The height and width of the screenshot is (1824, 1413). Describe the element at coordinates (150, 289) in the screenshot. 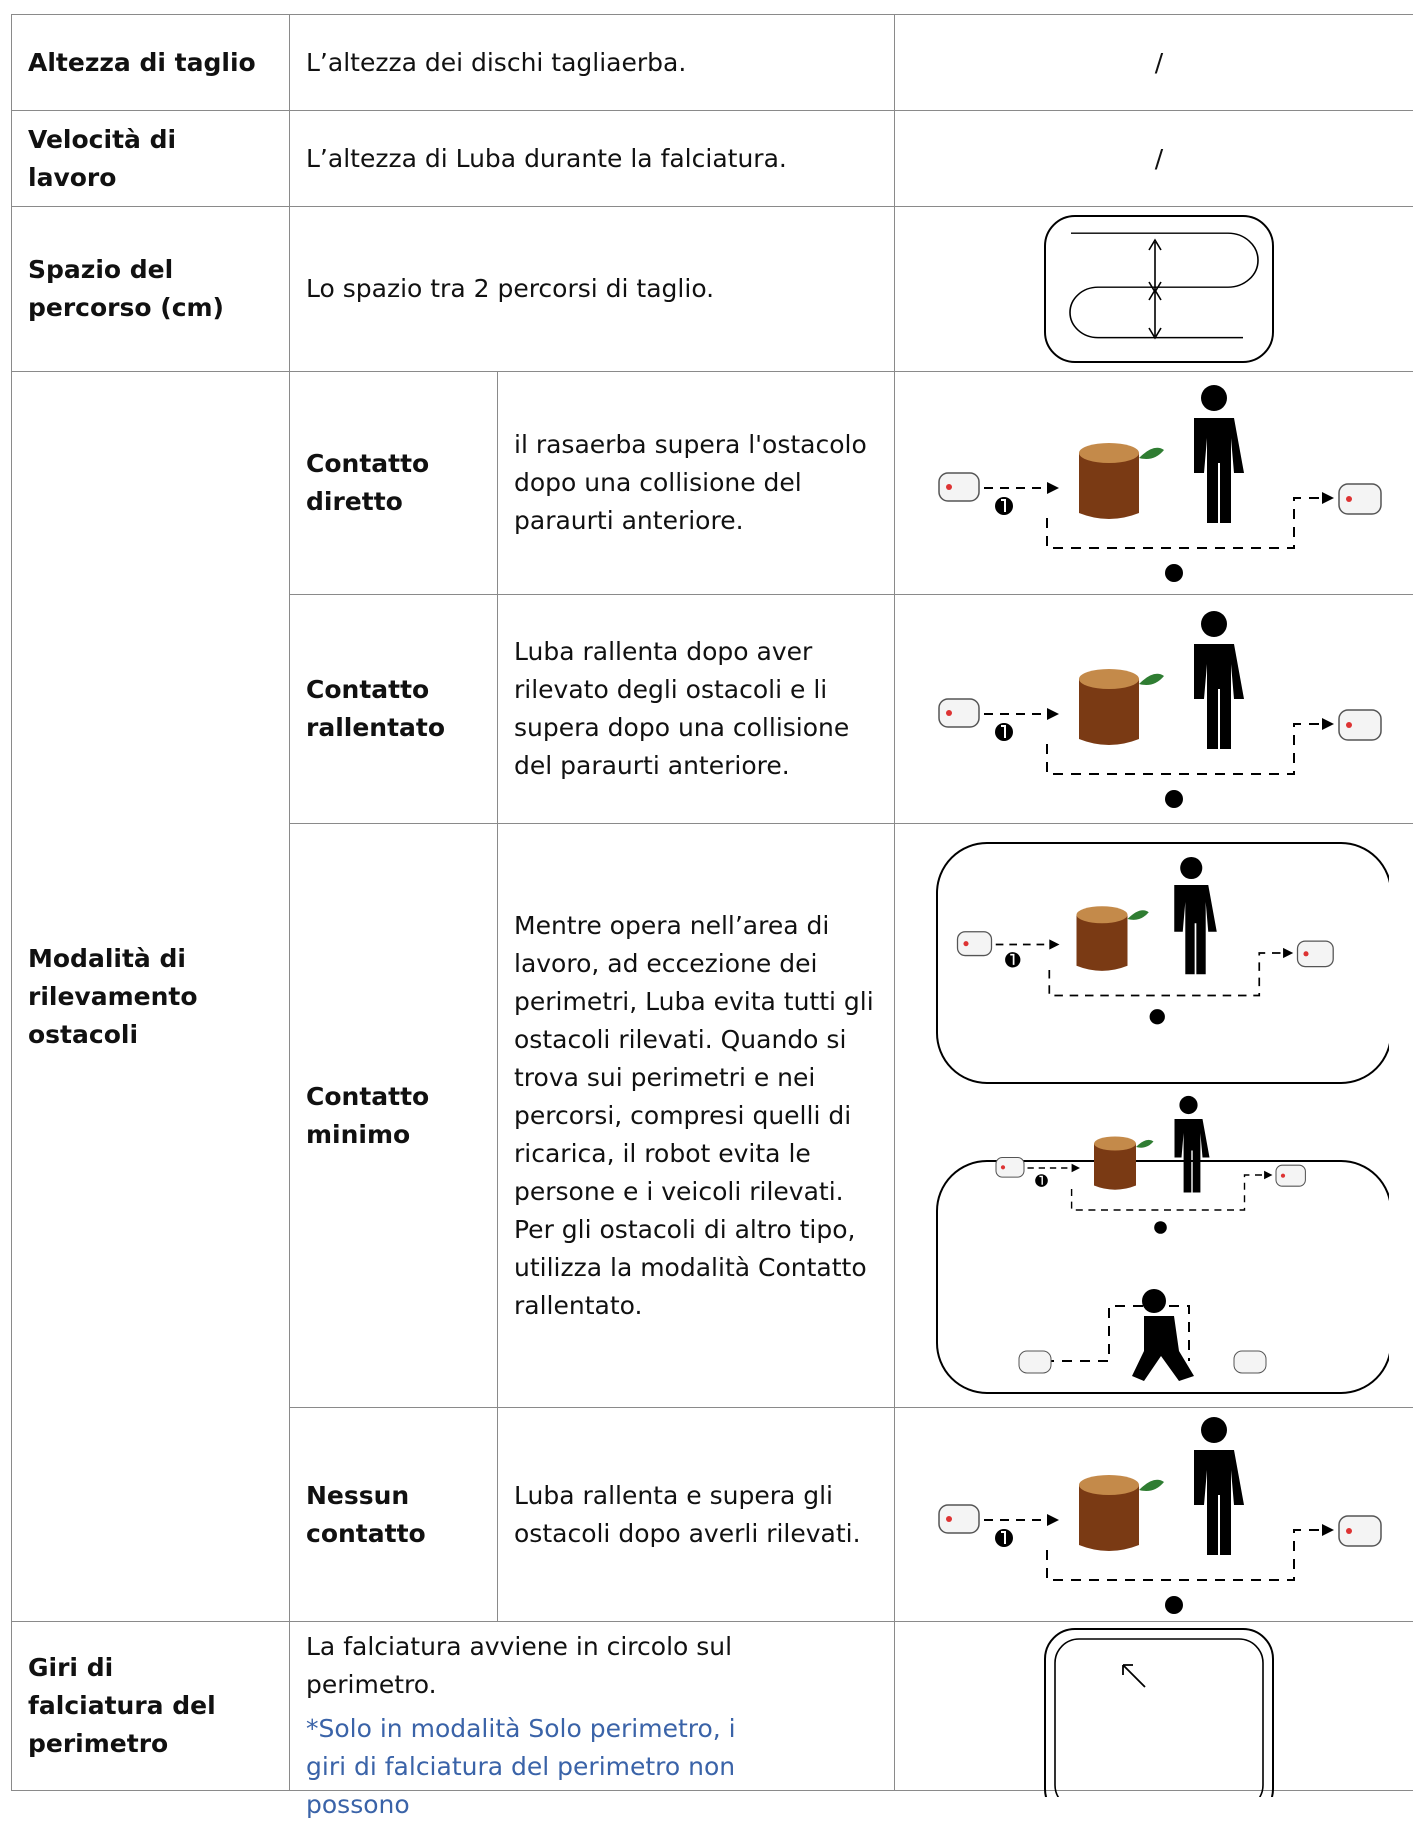

I see `row-label: Spazio del percorso (cm)` at that location.